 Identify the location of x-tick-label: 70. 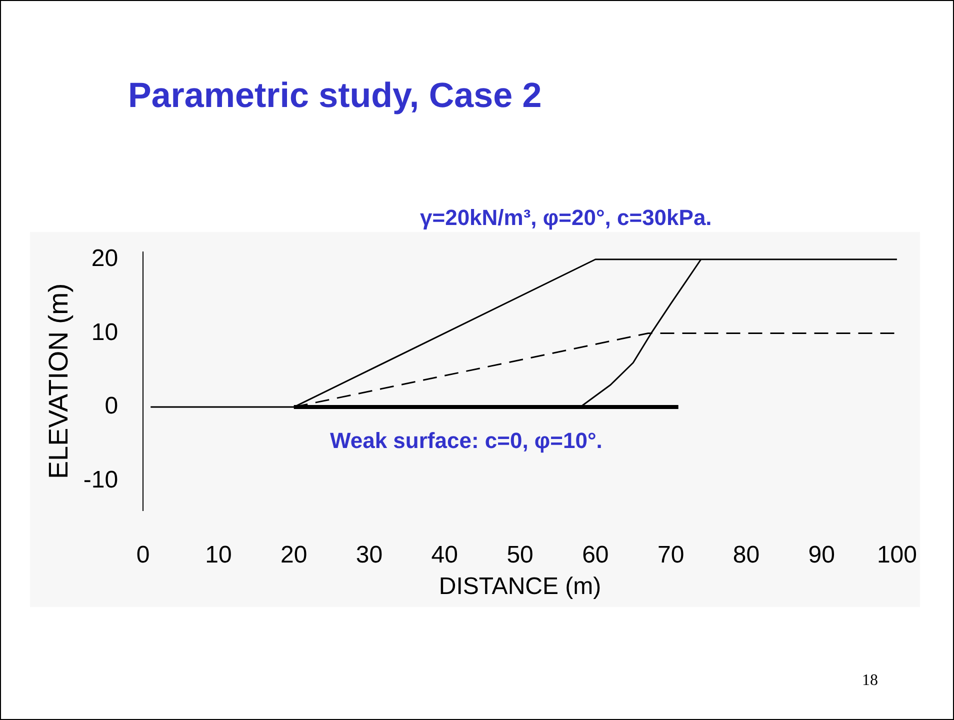
(670, 554).